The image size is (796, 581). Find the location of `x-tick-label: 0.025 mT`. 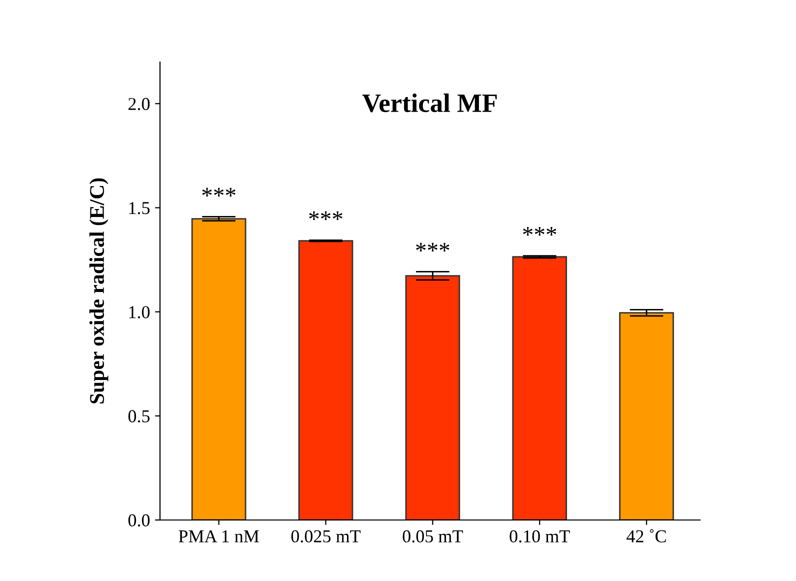

x-tick-label: 0.025 mT is located at coordinates (326, 536).